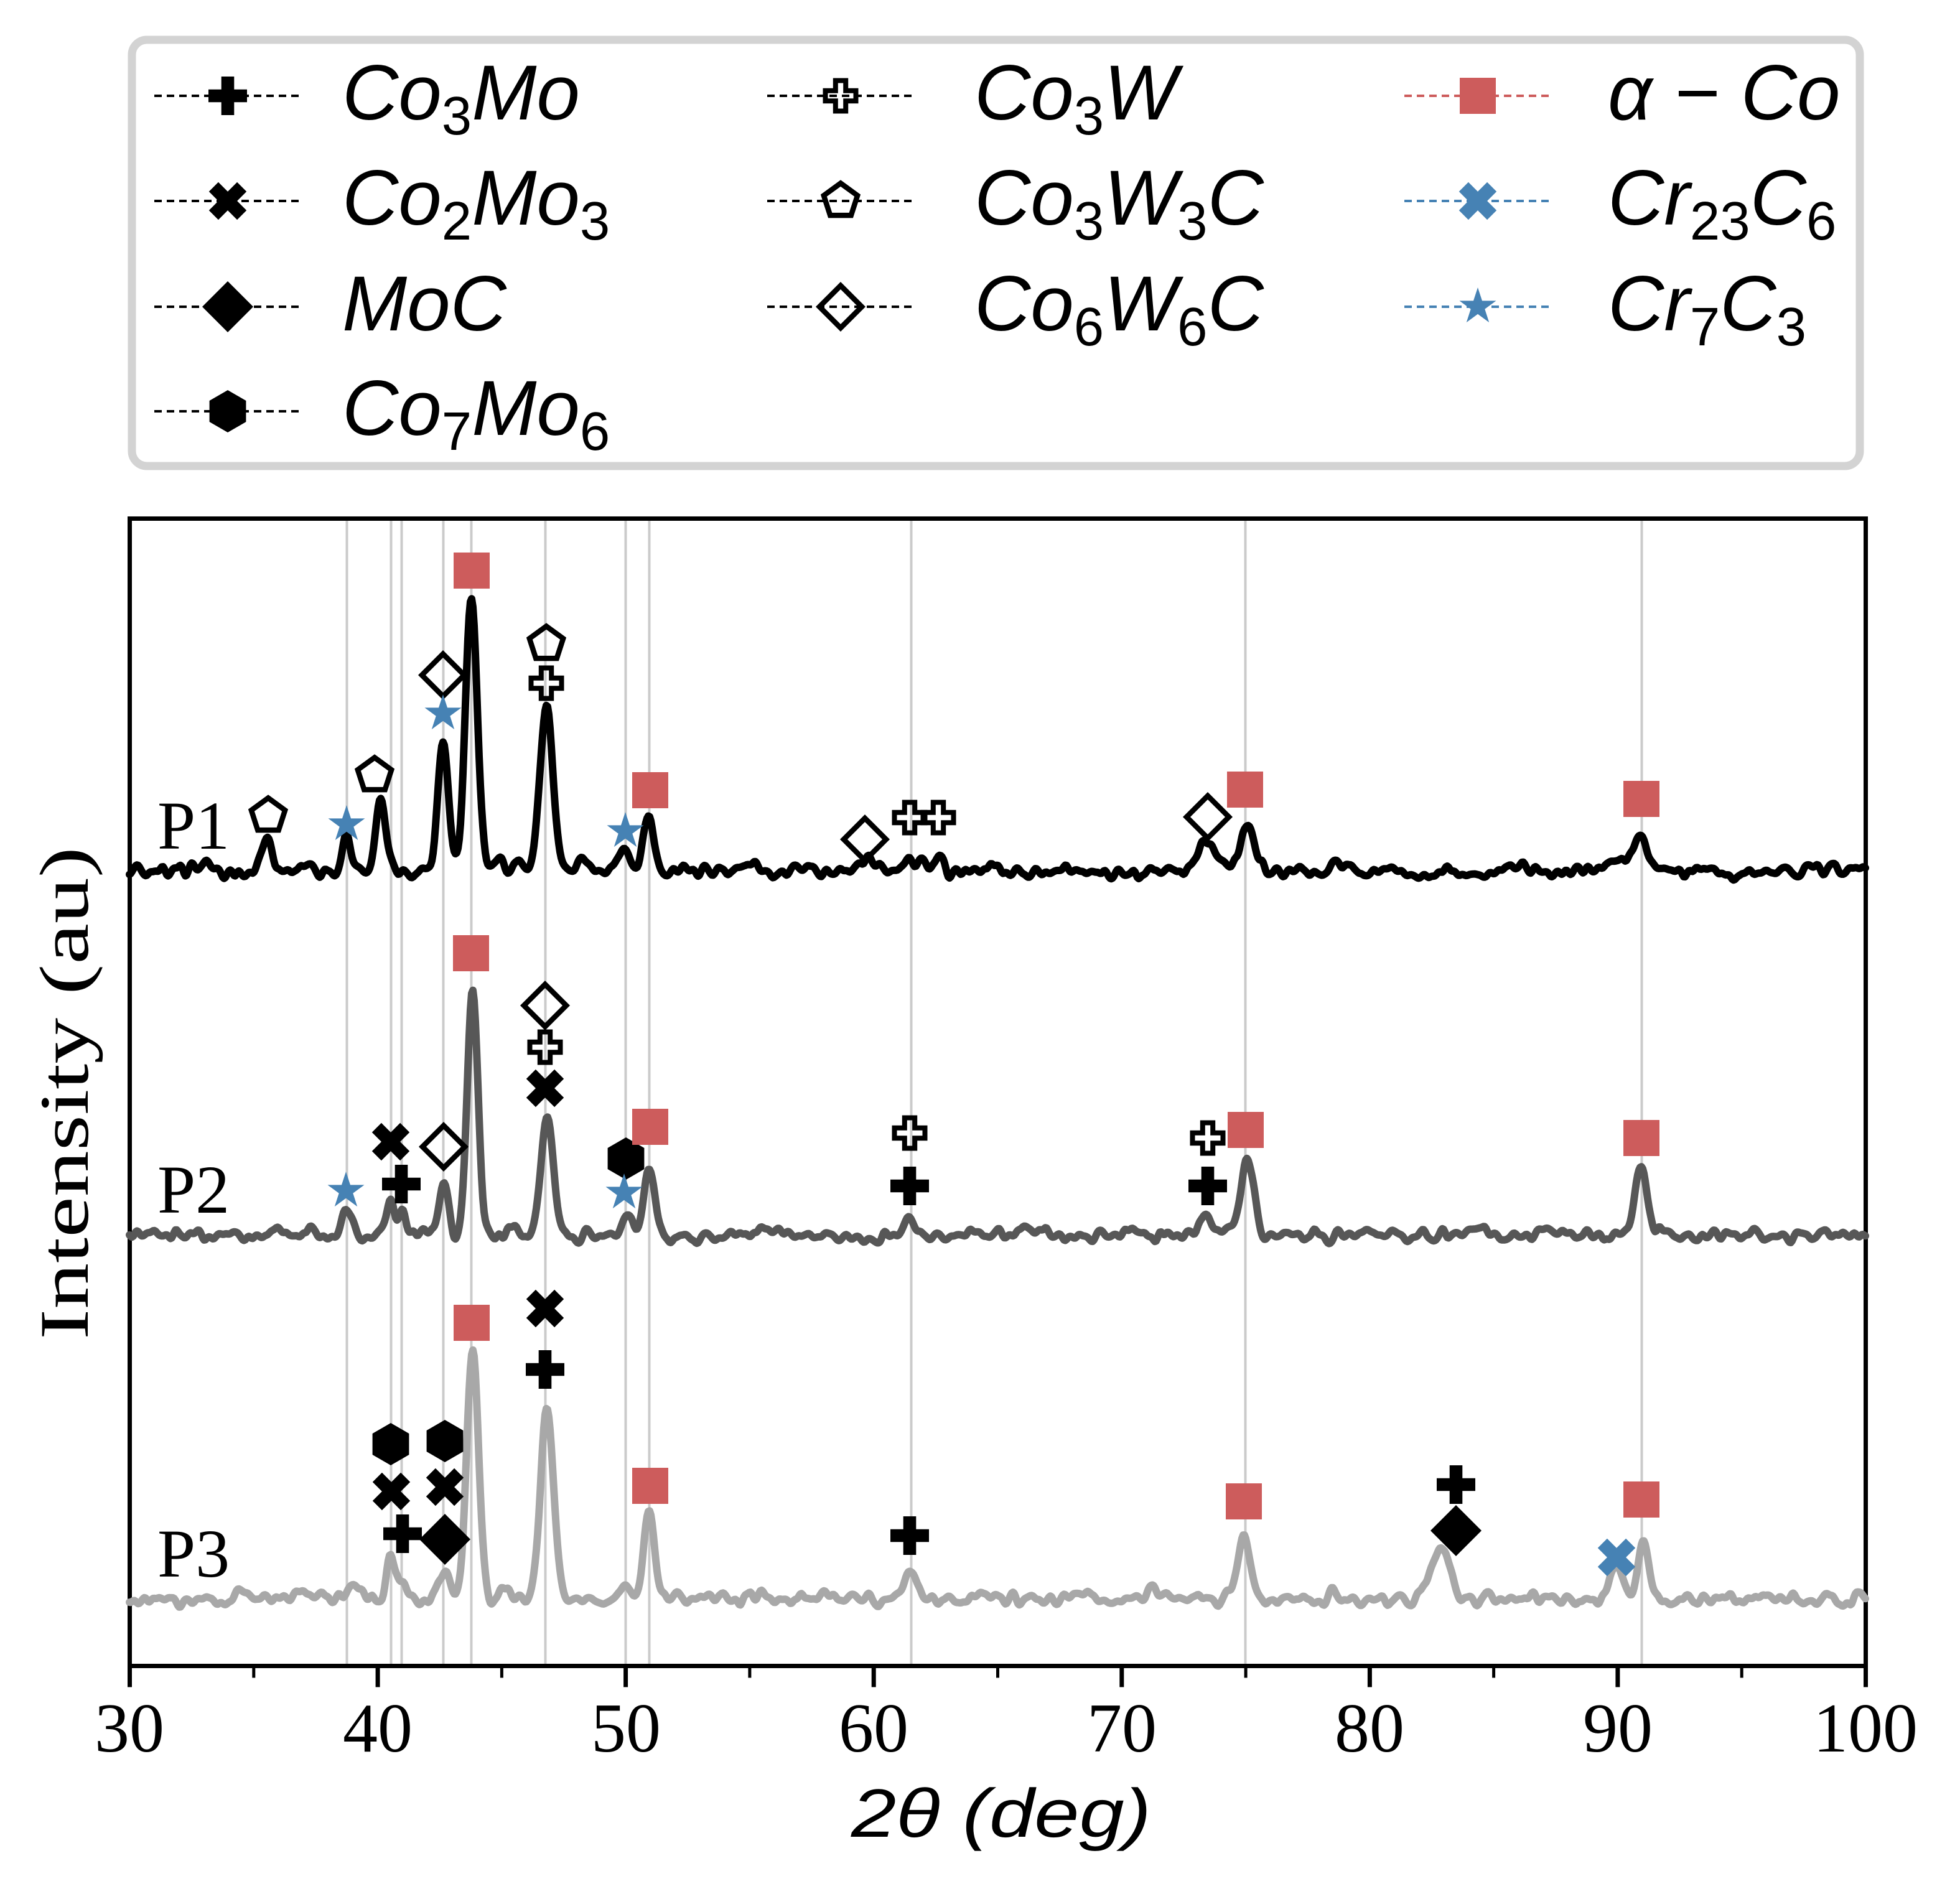 The image size is (1960, 1894). Describe the element at coordinates (194, 1190) in the screenshot. I see `svg-text: P2` at that location.